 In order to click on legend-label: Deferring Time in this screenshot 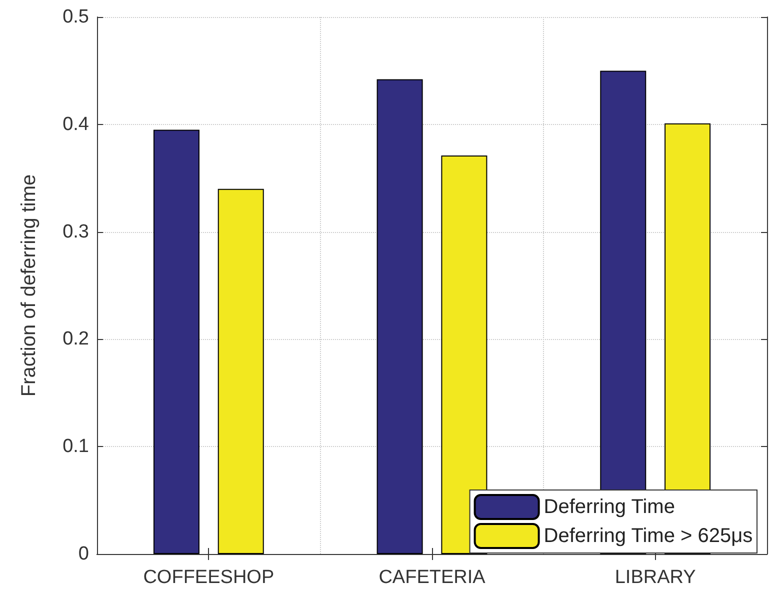, I will do `click(609, 507)`.